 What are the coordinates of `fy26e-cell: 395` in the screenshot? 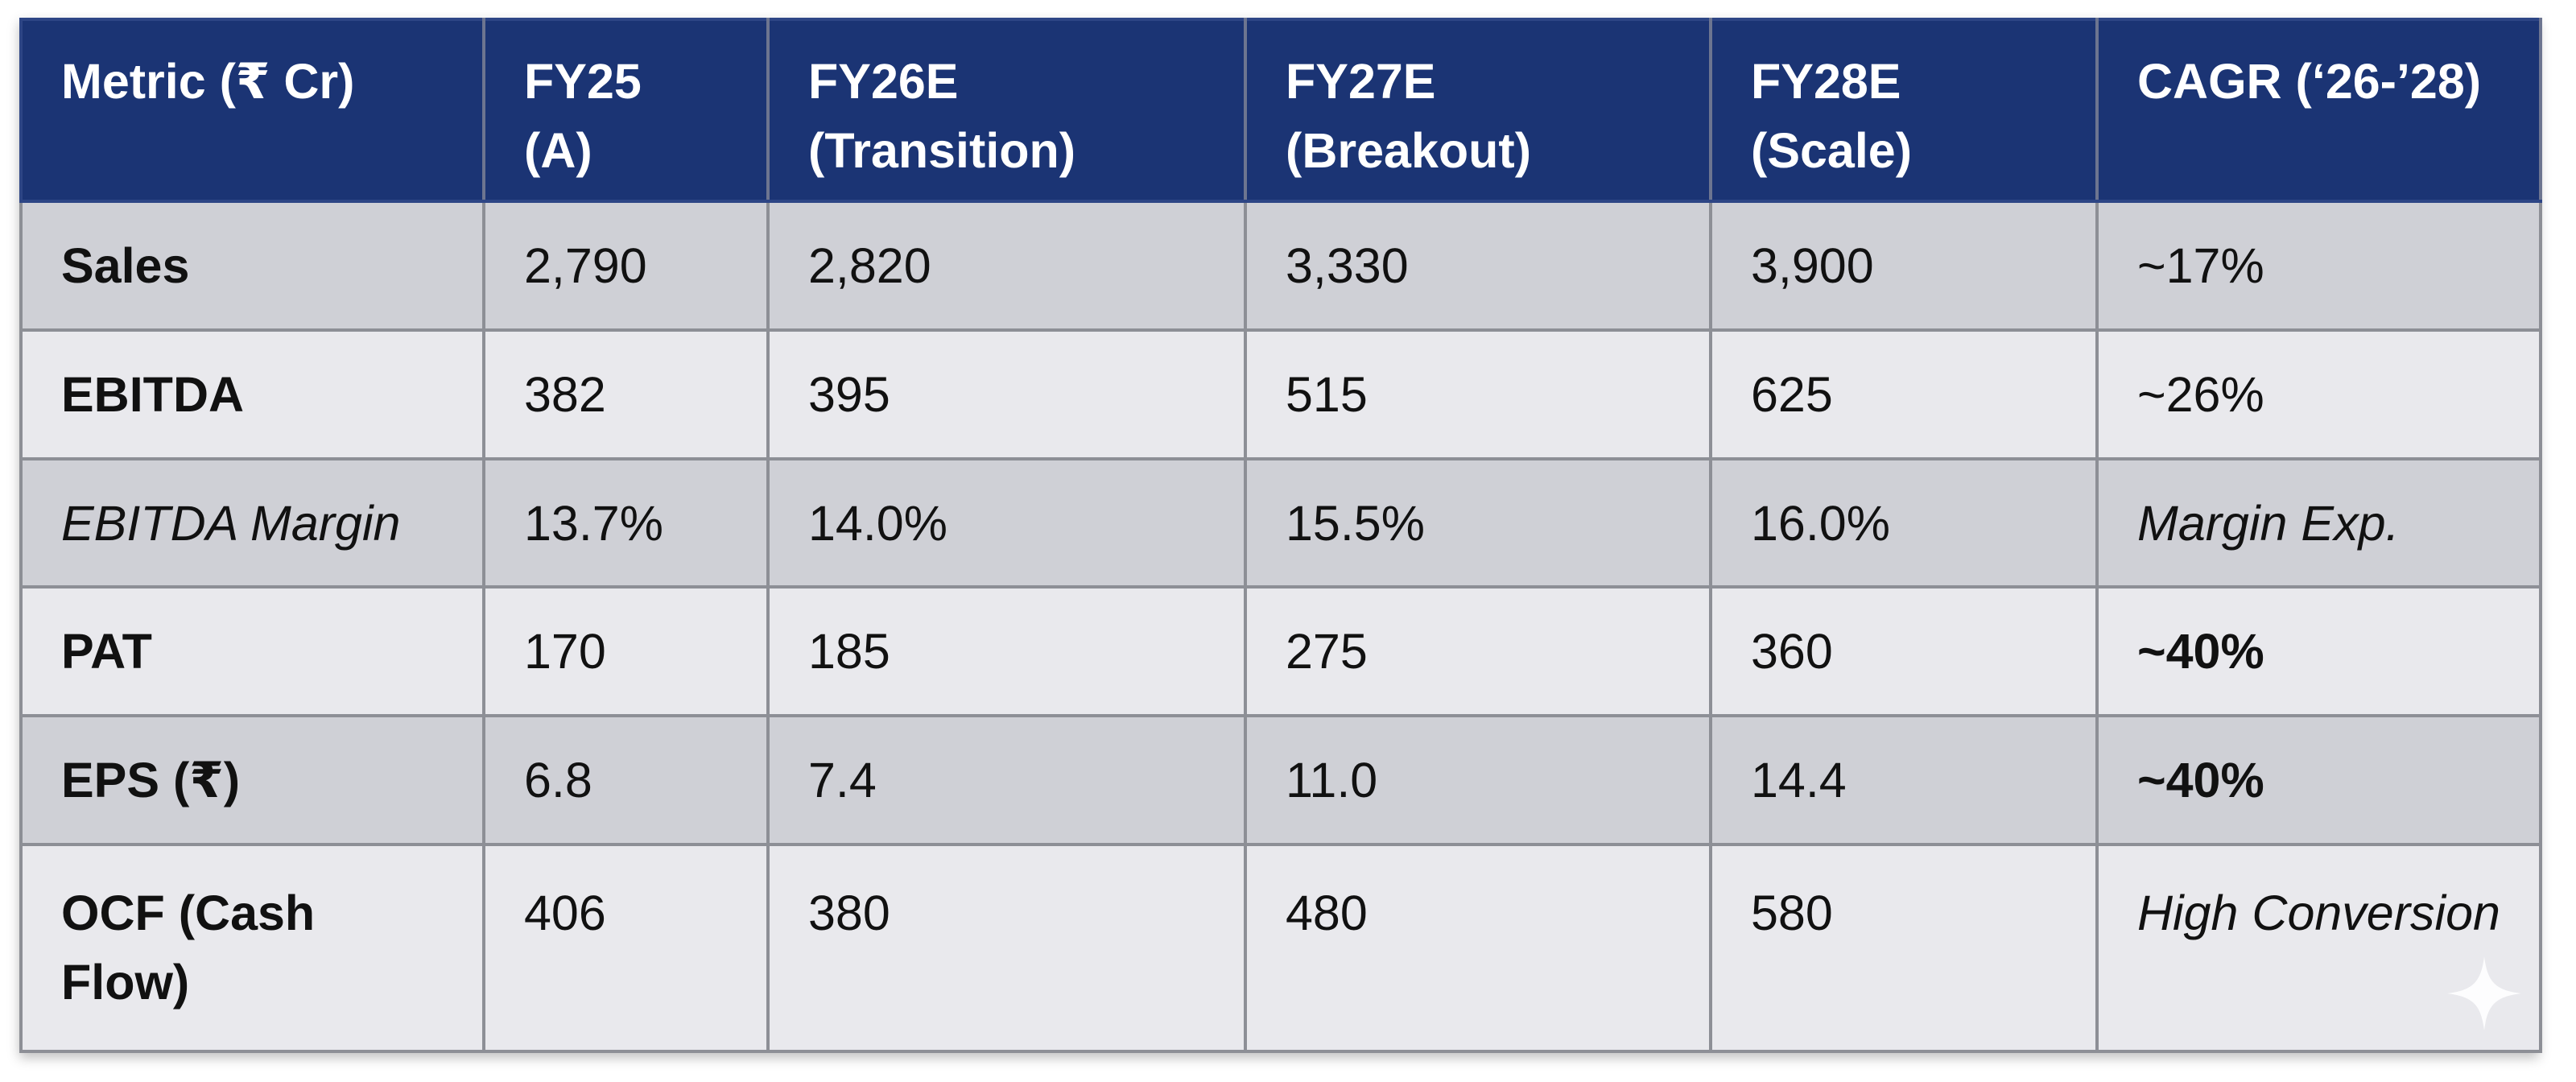 It's located at (1007, 394).